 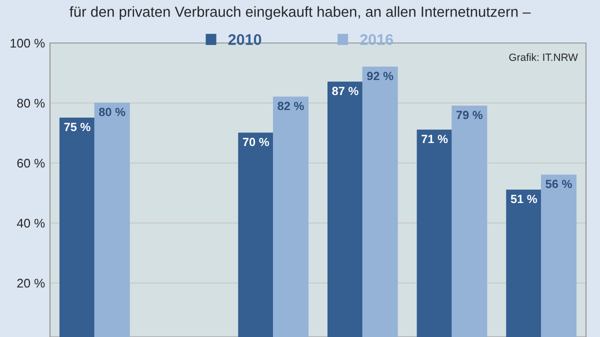 What do you see at coordinates (77, 127) in the screenshot?
I see `data-label: 75 %` at bounding box center [77, 127].